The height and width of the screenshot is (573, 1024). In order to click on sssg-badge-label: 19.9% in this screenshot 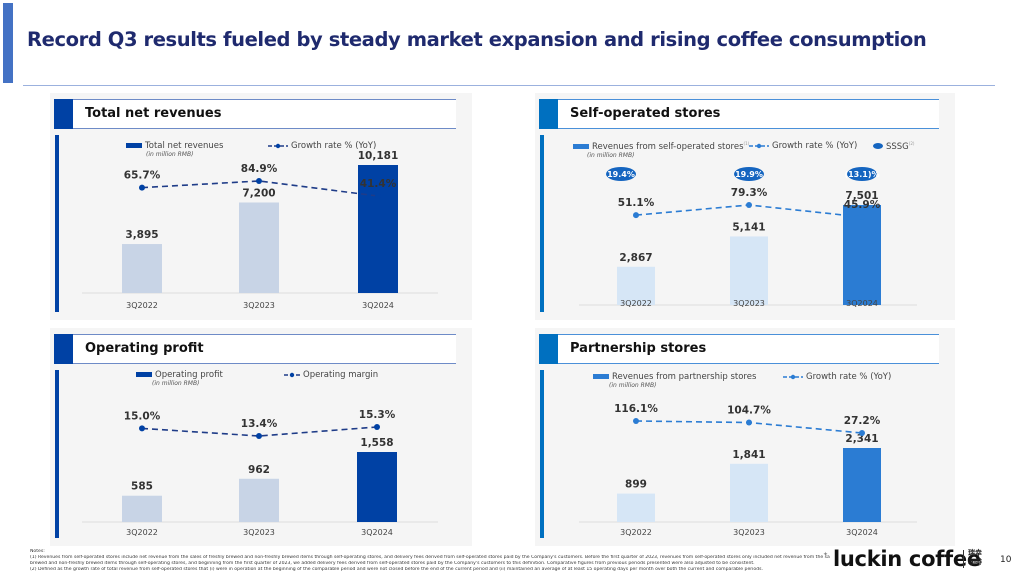, I will do `click(749, 174)`.